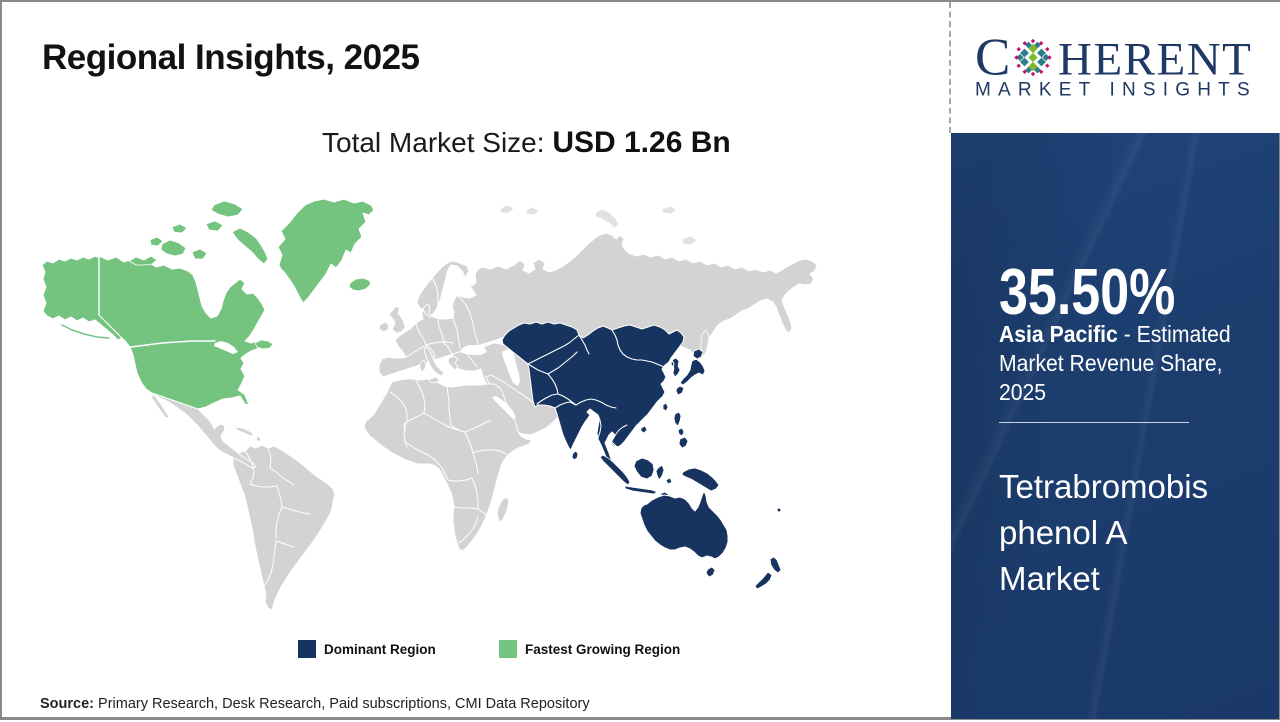  What do you see at coordinates (1116, 90) in the screenshot?
I see `svg-text: MARKET INSIGHTS` at bounding box center [1116, 90].